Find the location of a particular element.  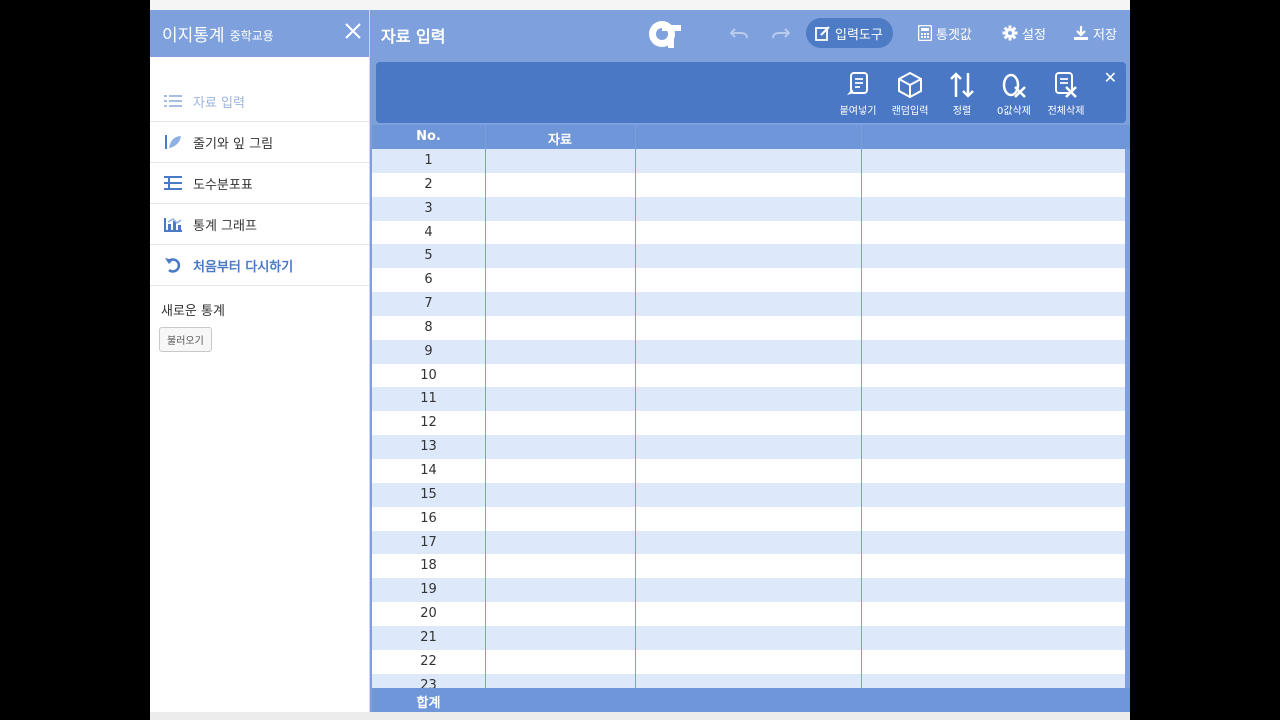

table-row: 7 is located at coordinates (751, 304).